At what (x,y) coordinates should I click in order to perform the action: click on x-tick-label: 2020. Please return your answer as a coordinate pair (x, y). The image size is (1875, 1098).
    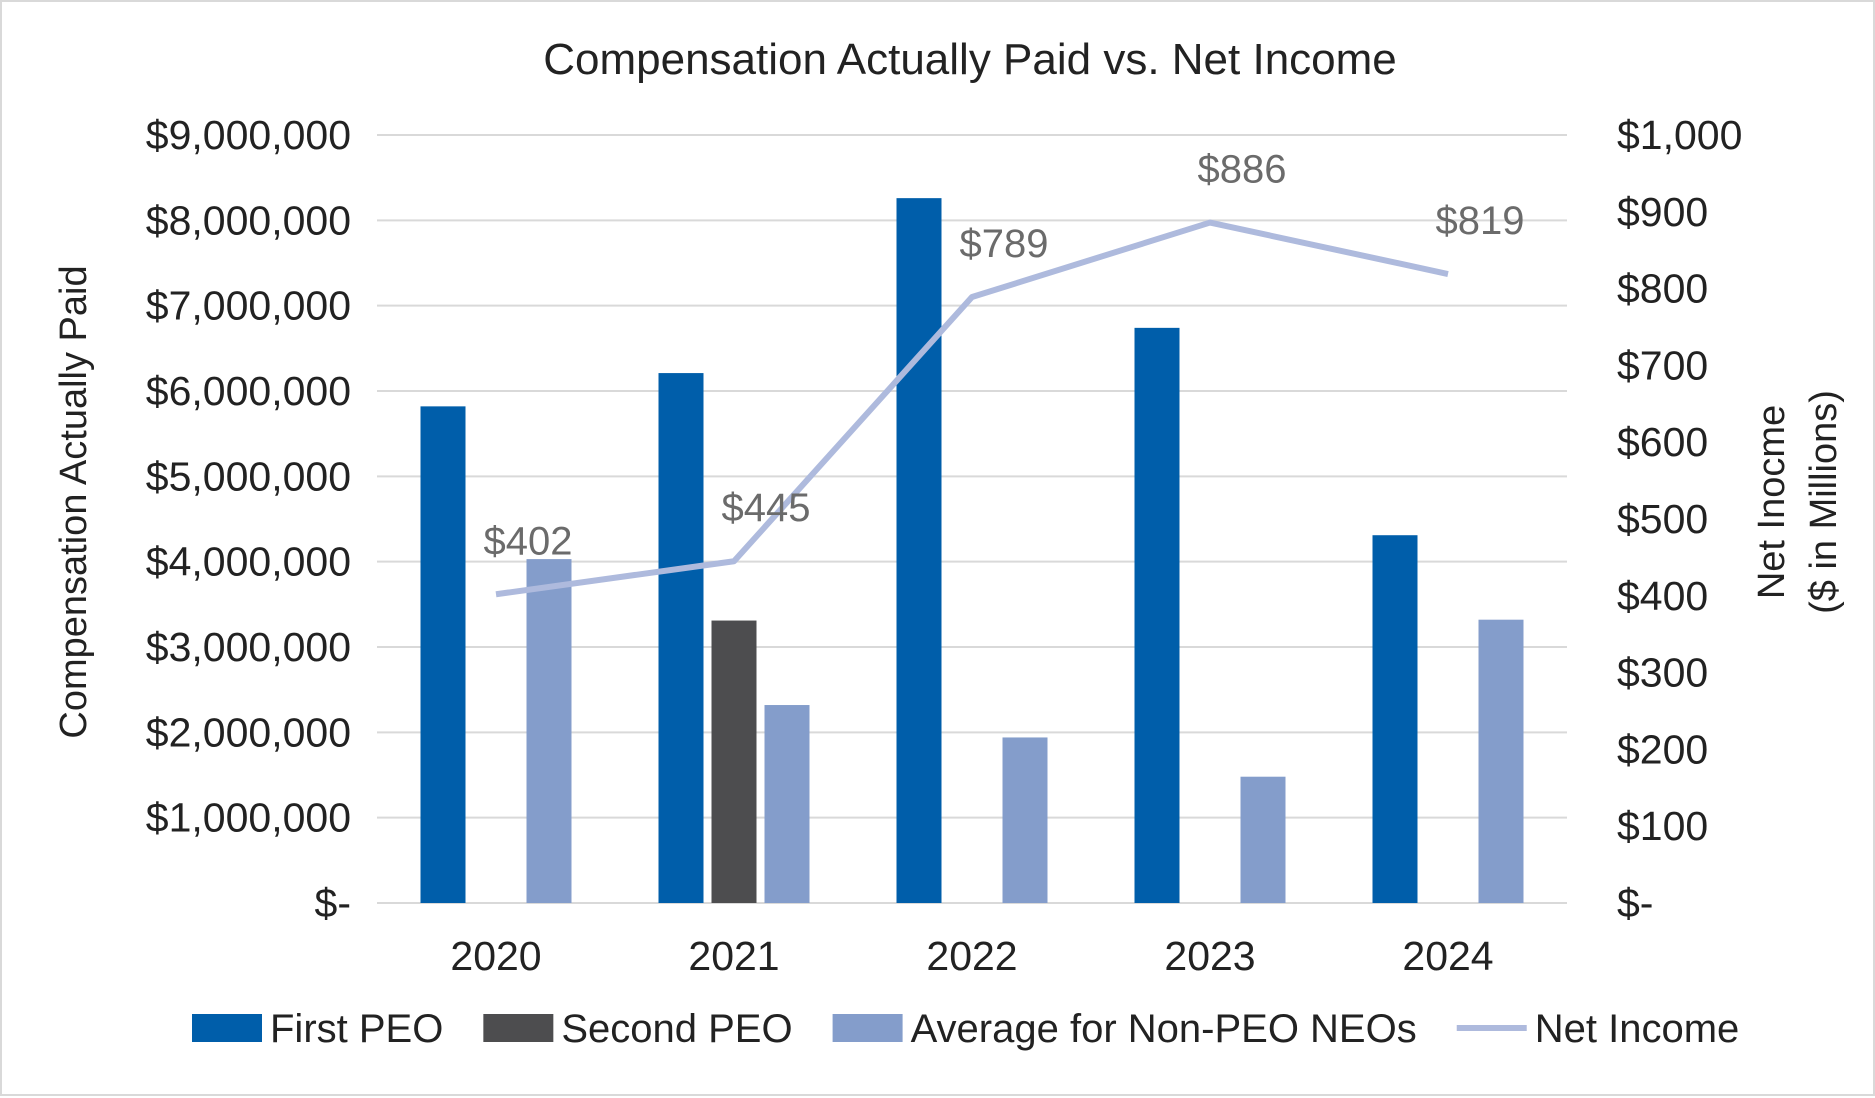
    Looking at the image, I should click on (495, 956).